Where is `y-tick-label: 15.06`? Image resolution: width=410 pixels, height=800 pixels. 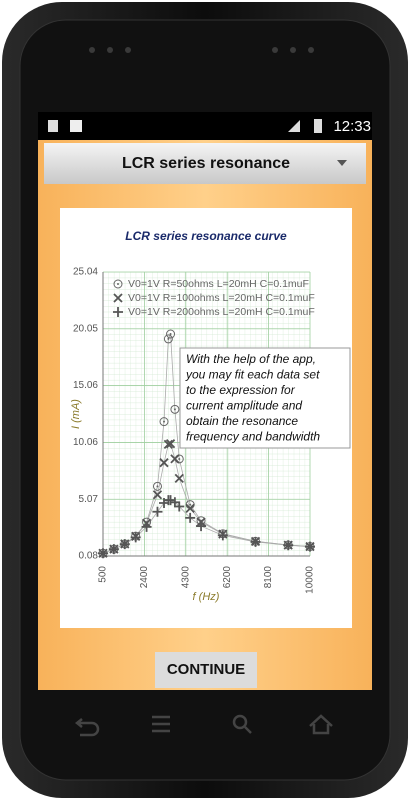 y-tick-label: 15.06 is located at coordinates (85, 385).